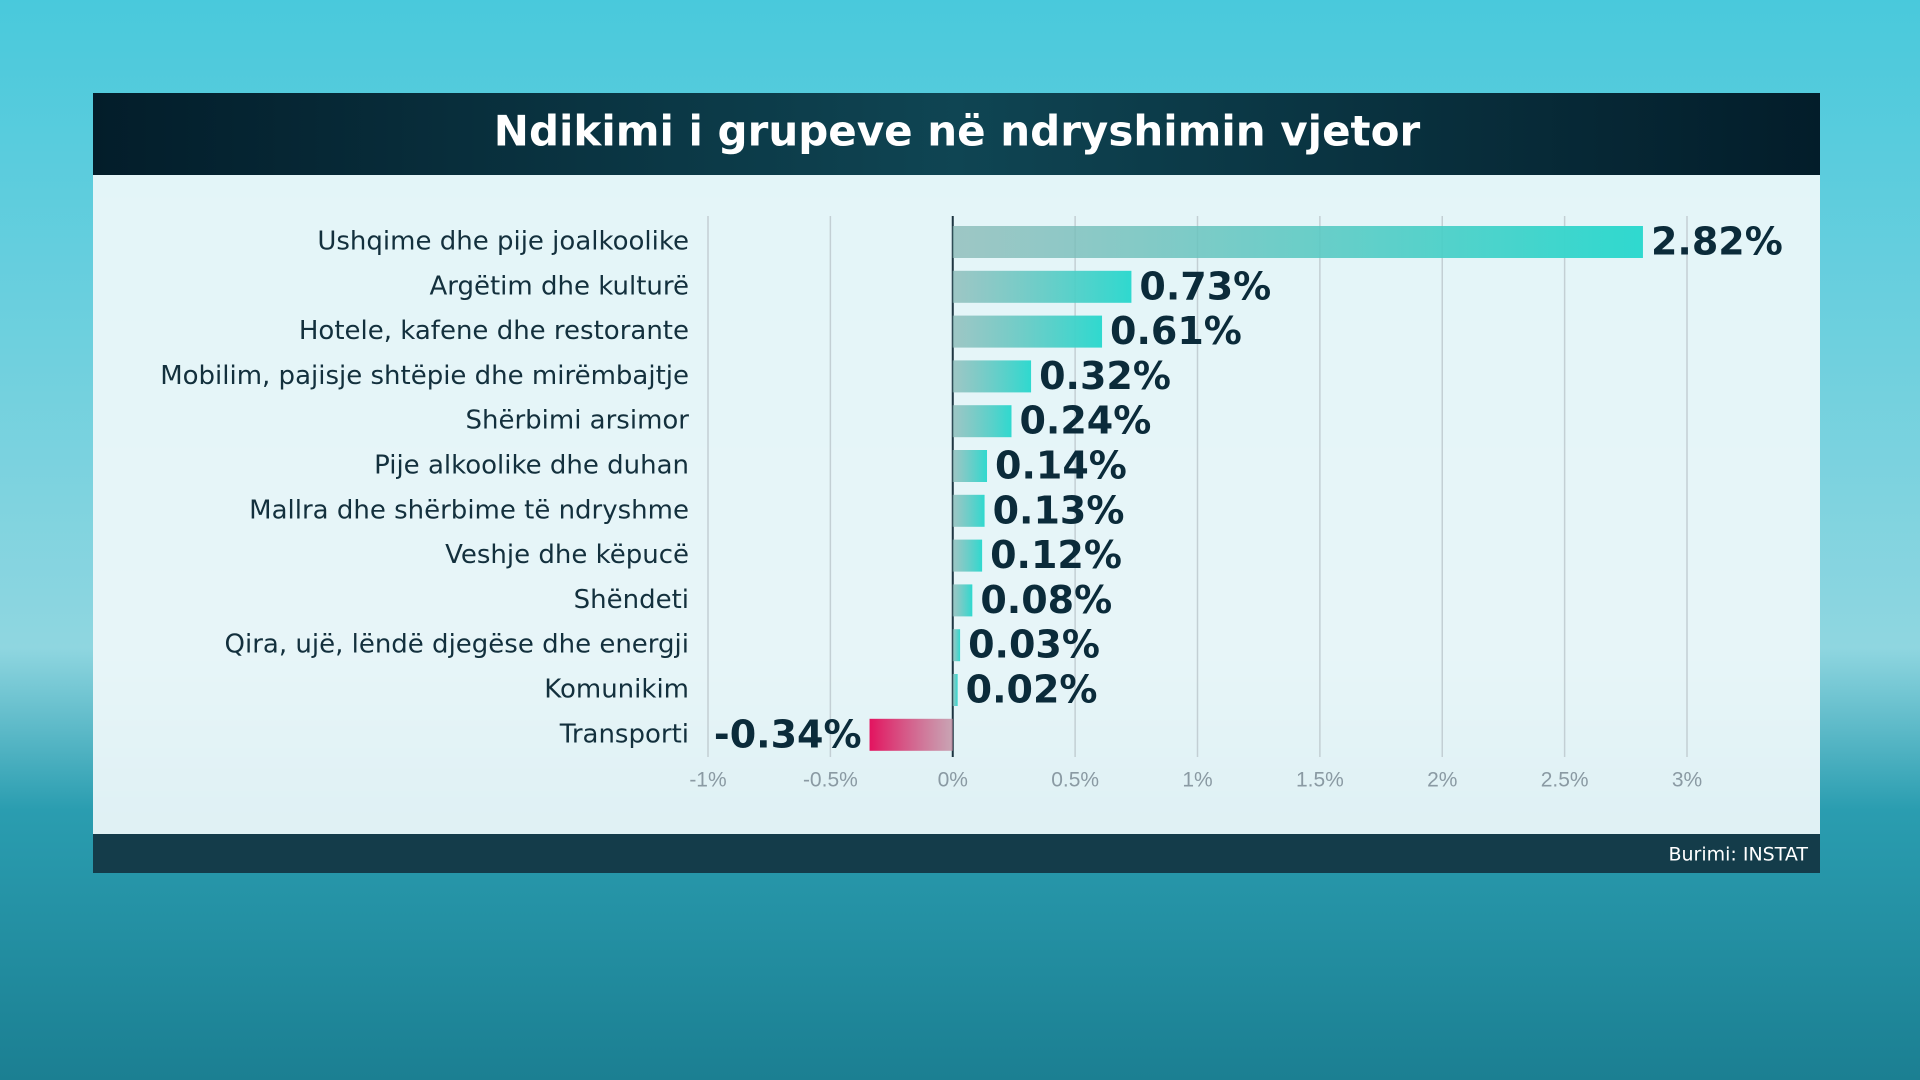 The image size is (1920, 1080). What do you see at coordinates (1205, 286) in the screenshot?
I see `value-label: 0.73%` at bounding box center [1205, 286].